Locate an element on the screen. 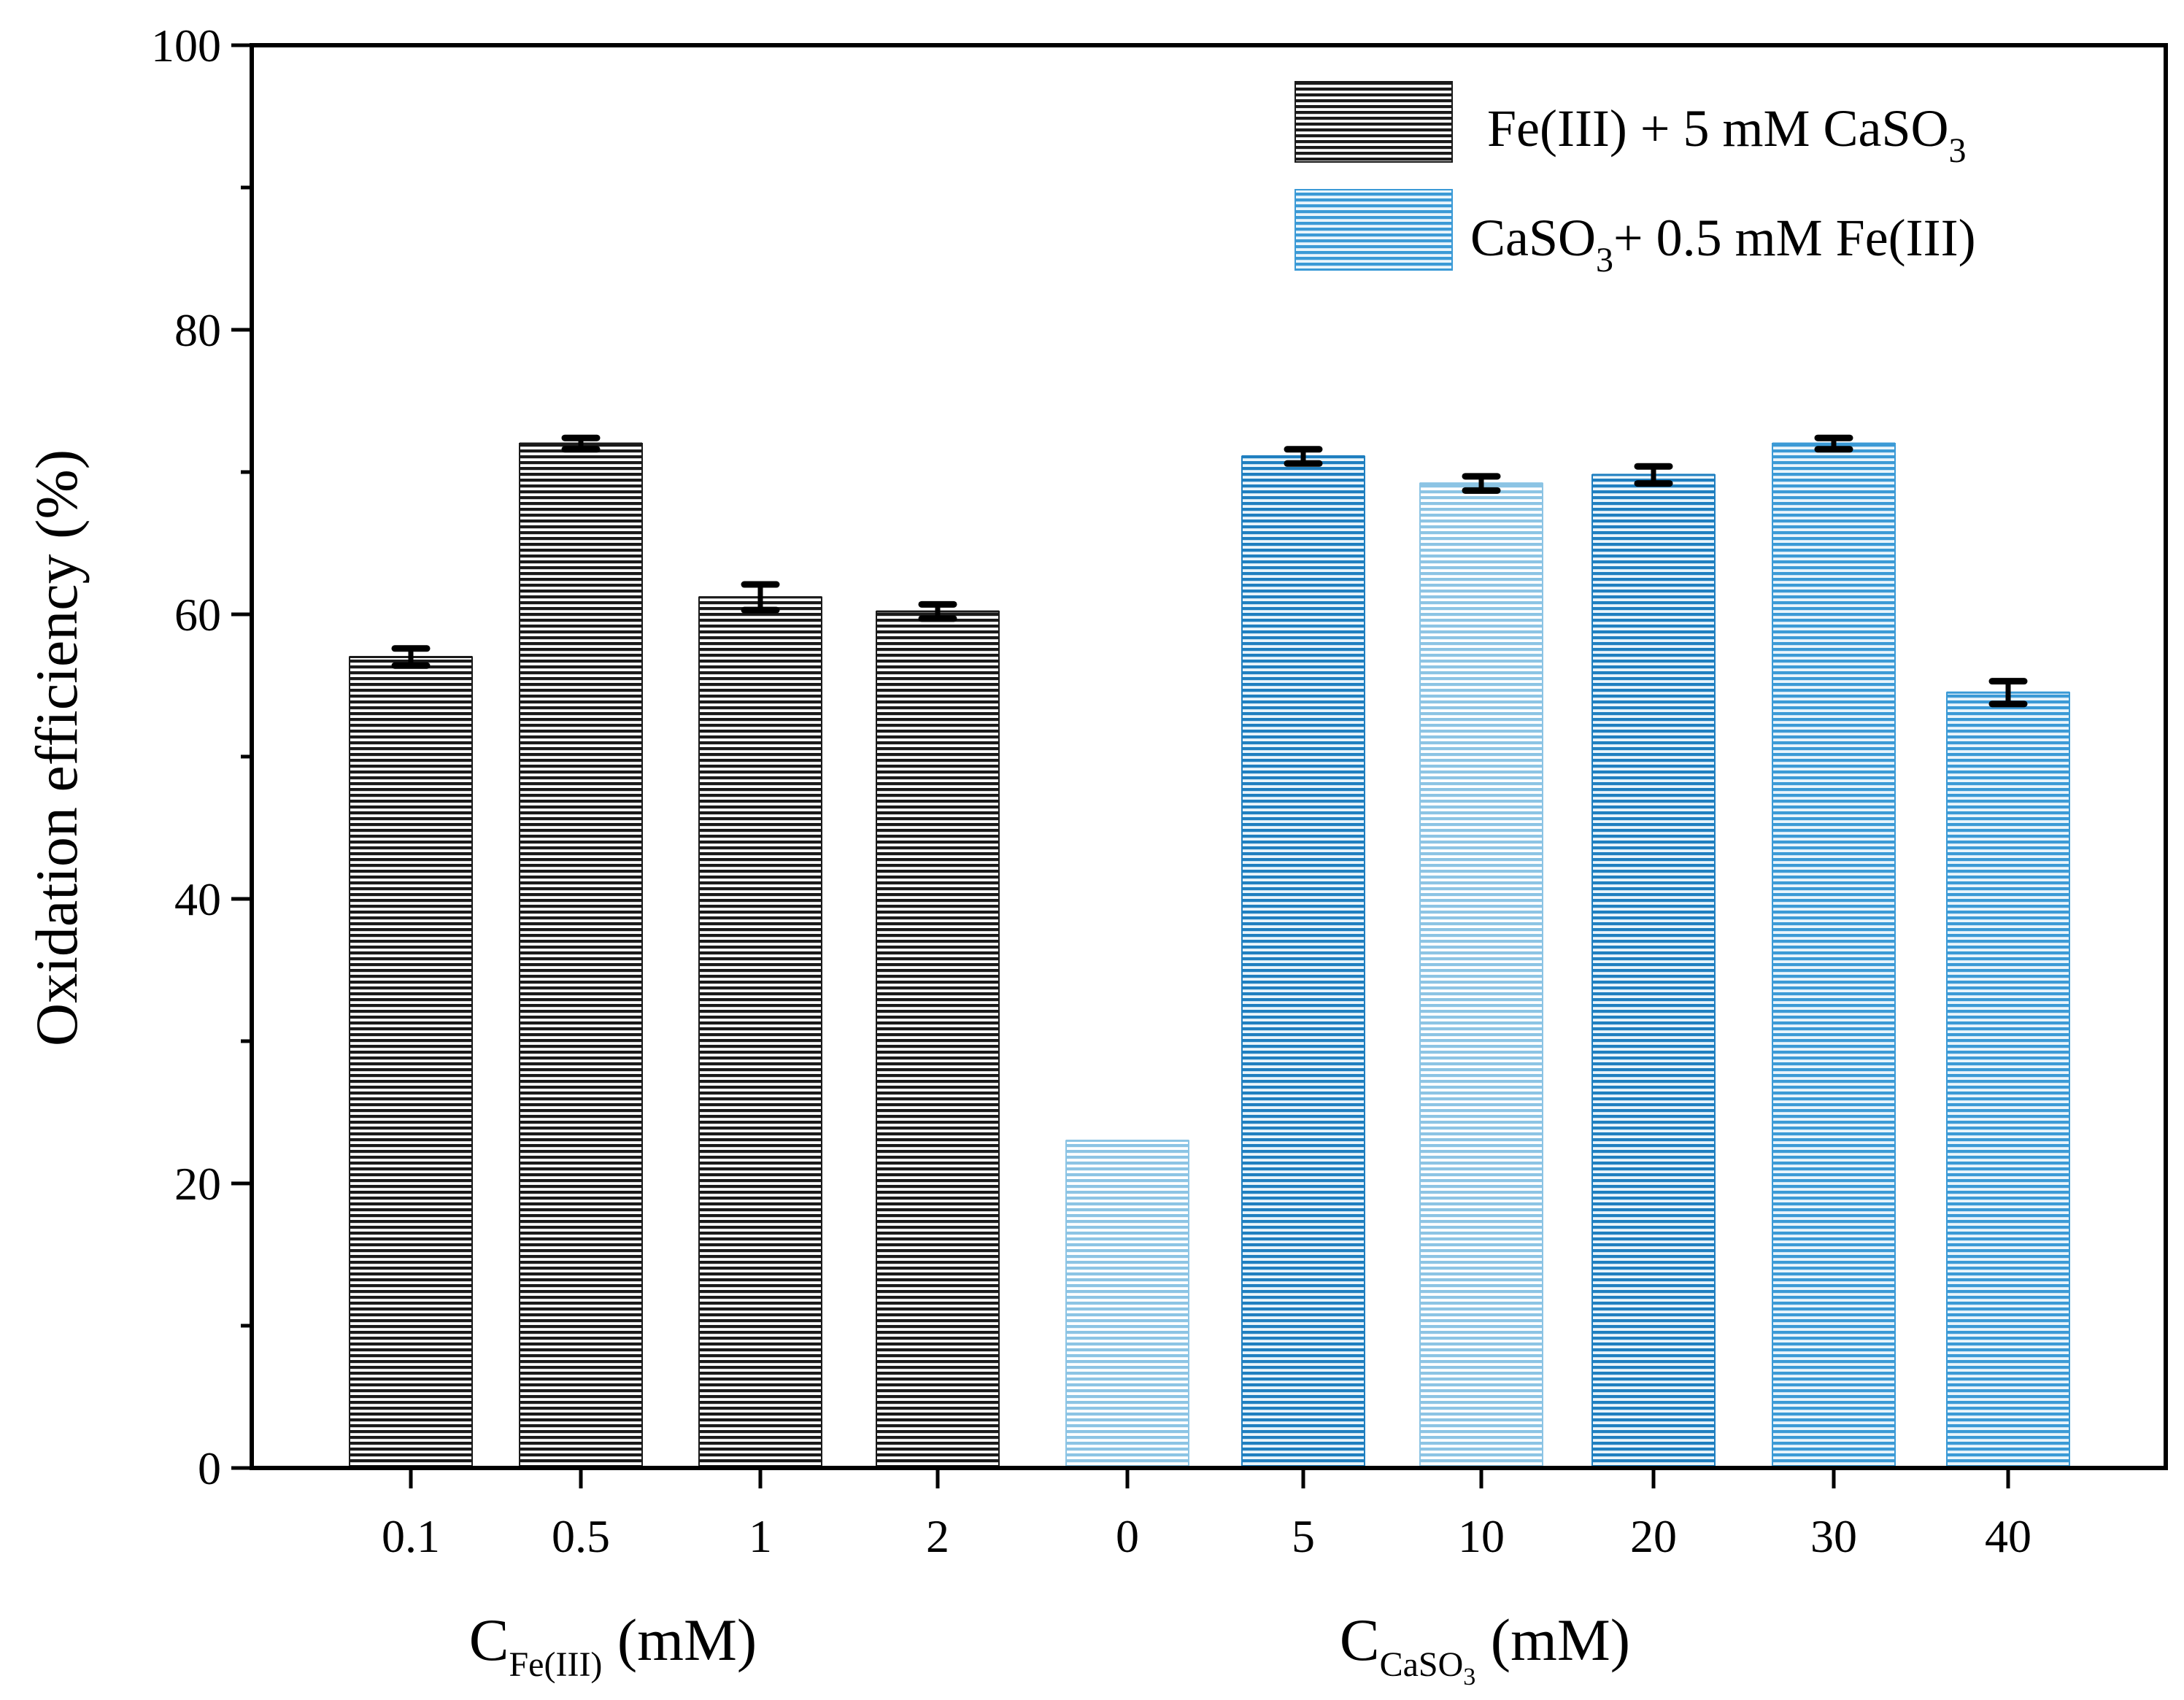  x-axis-title-fe: CFe(III) (mM) is located at coordinates (613, 1645).